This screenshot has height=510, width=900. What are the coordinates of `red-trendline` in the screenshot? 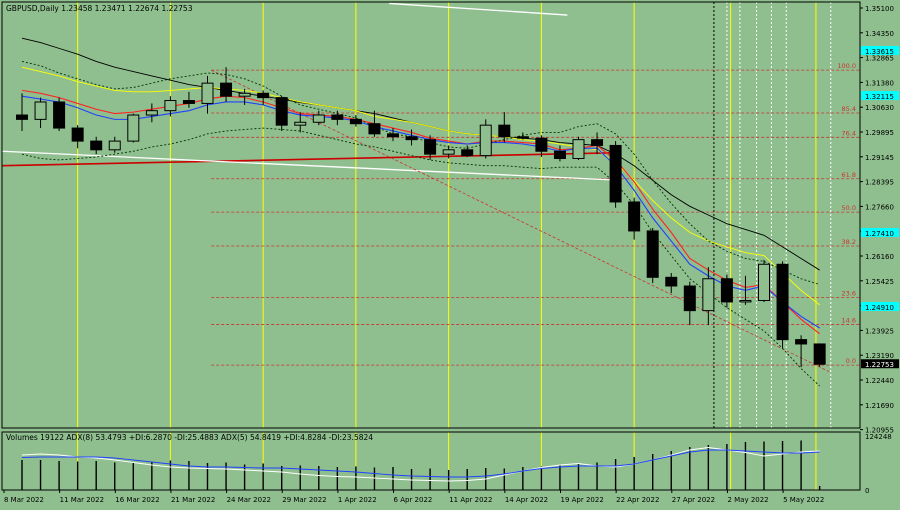 It's located at (311, 159).